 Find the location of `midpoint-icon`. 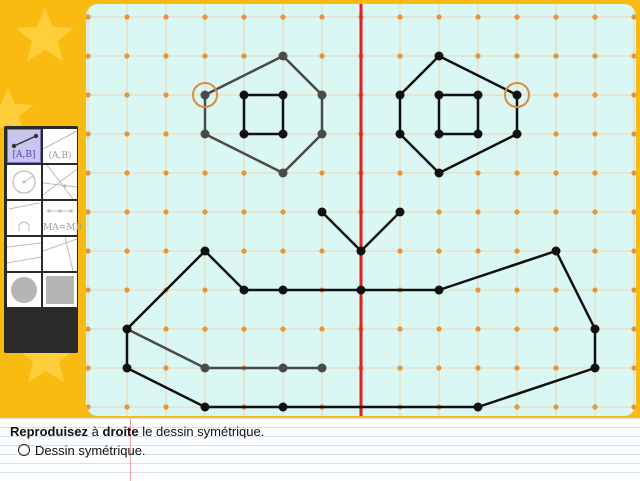

midpoint-icon is located at coordinates (60, 211).